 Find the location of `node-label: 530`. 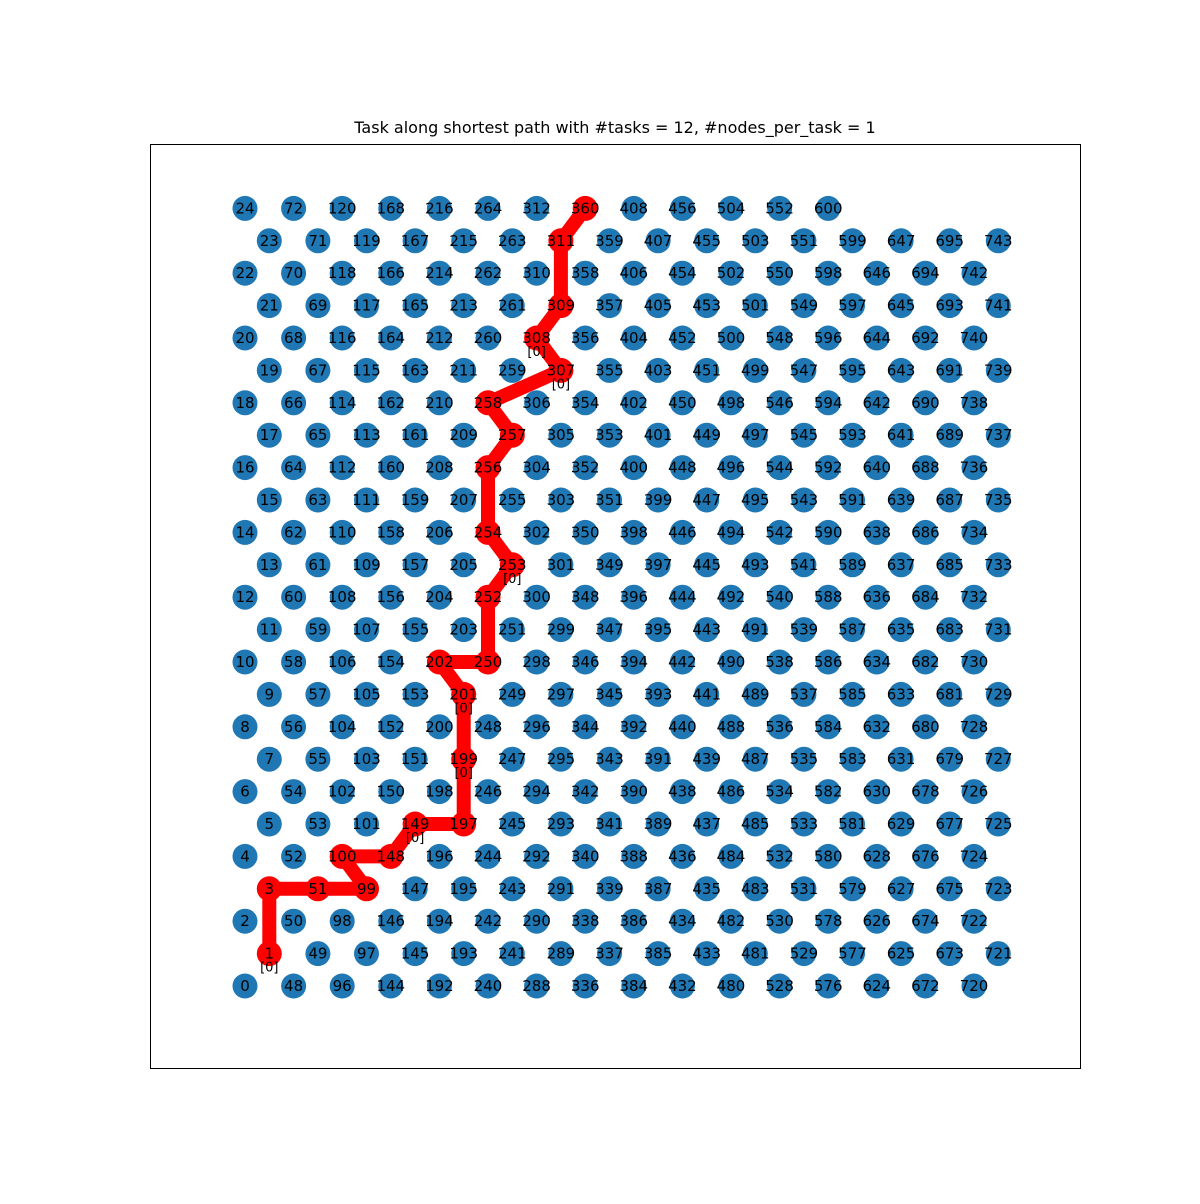

node-label: 530 is located at coordinates (779, 921).